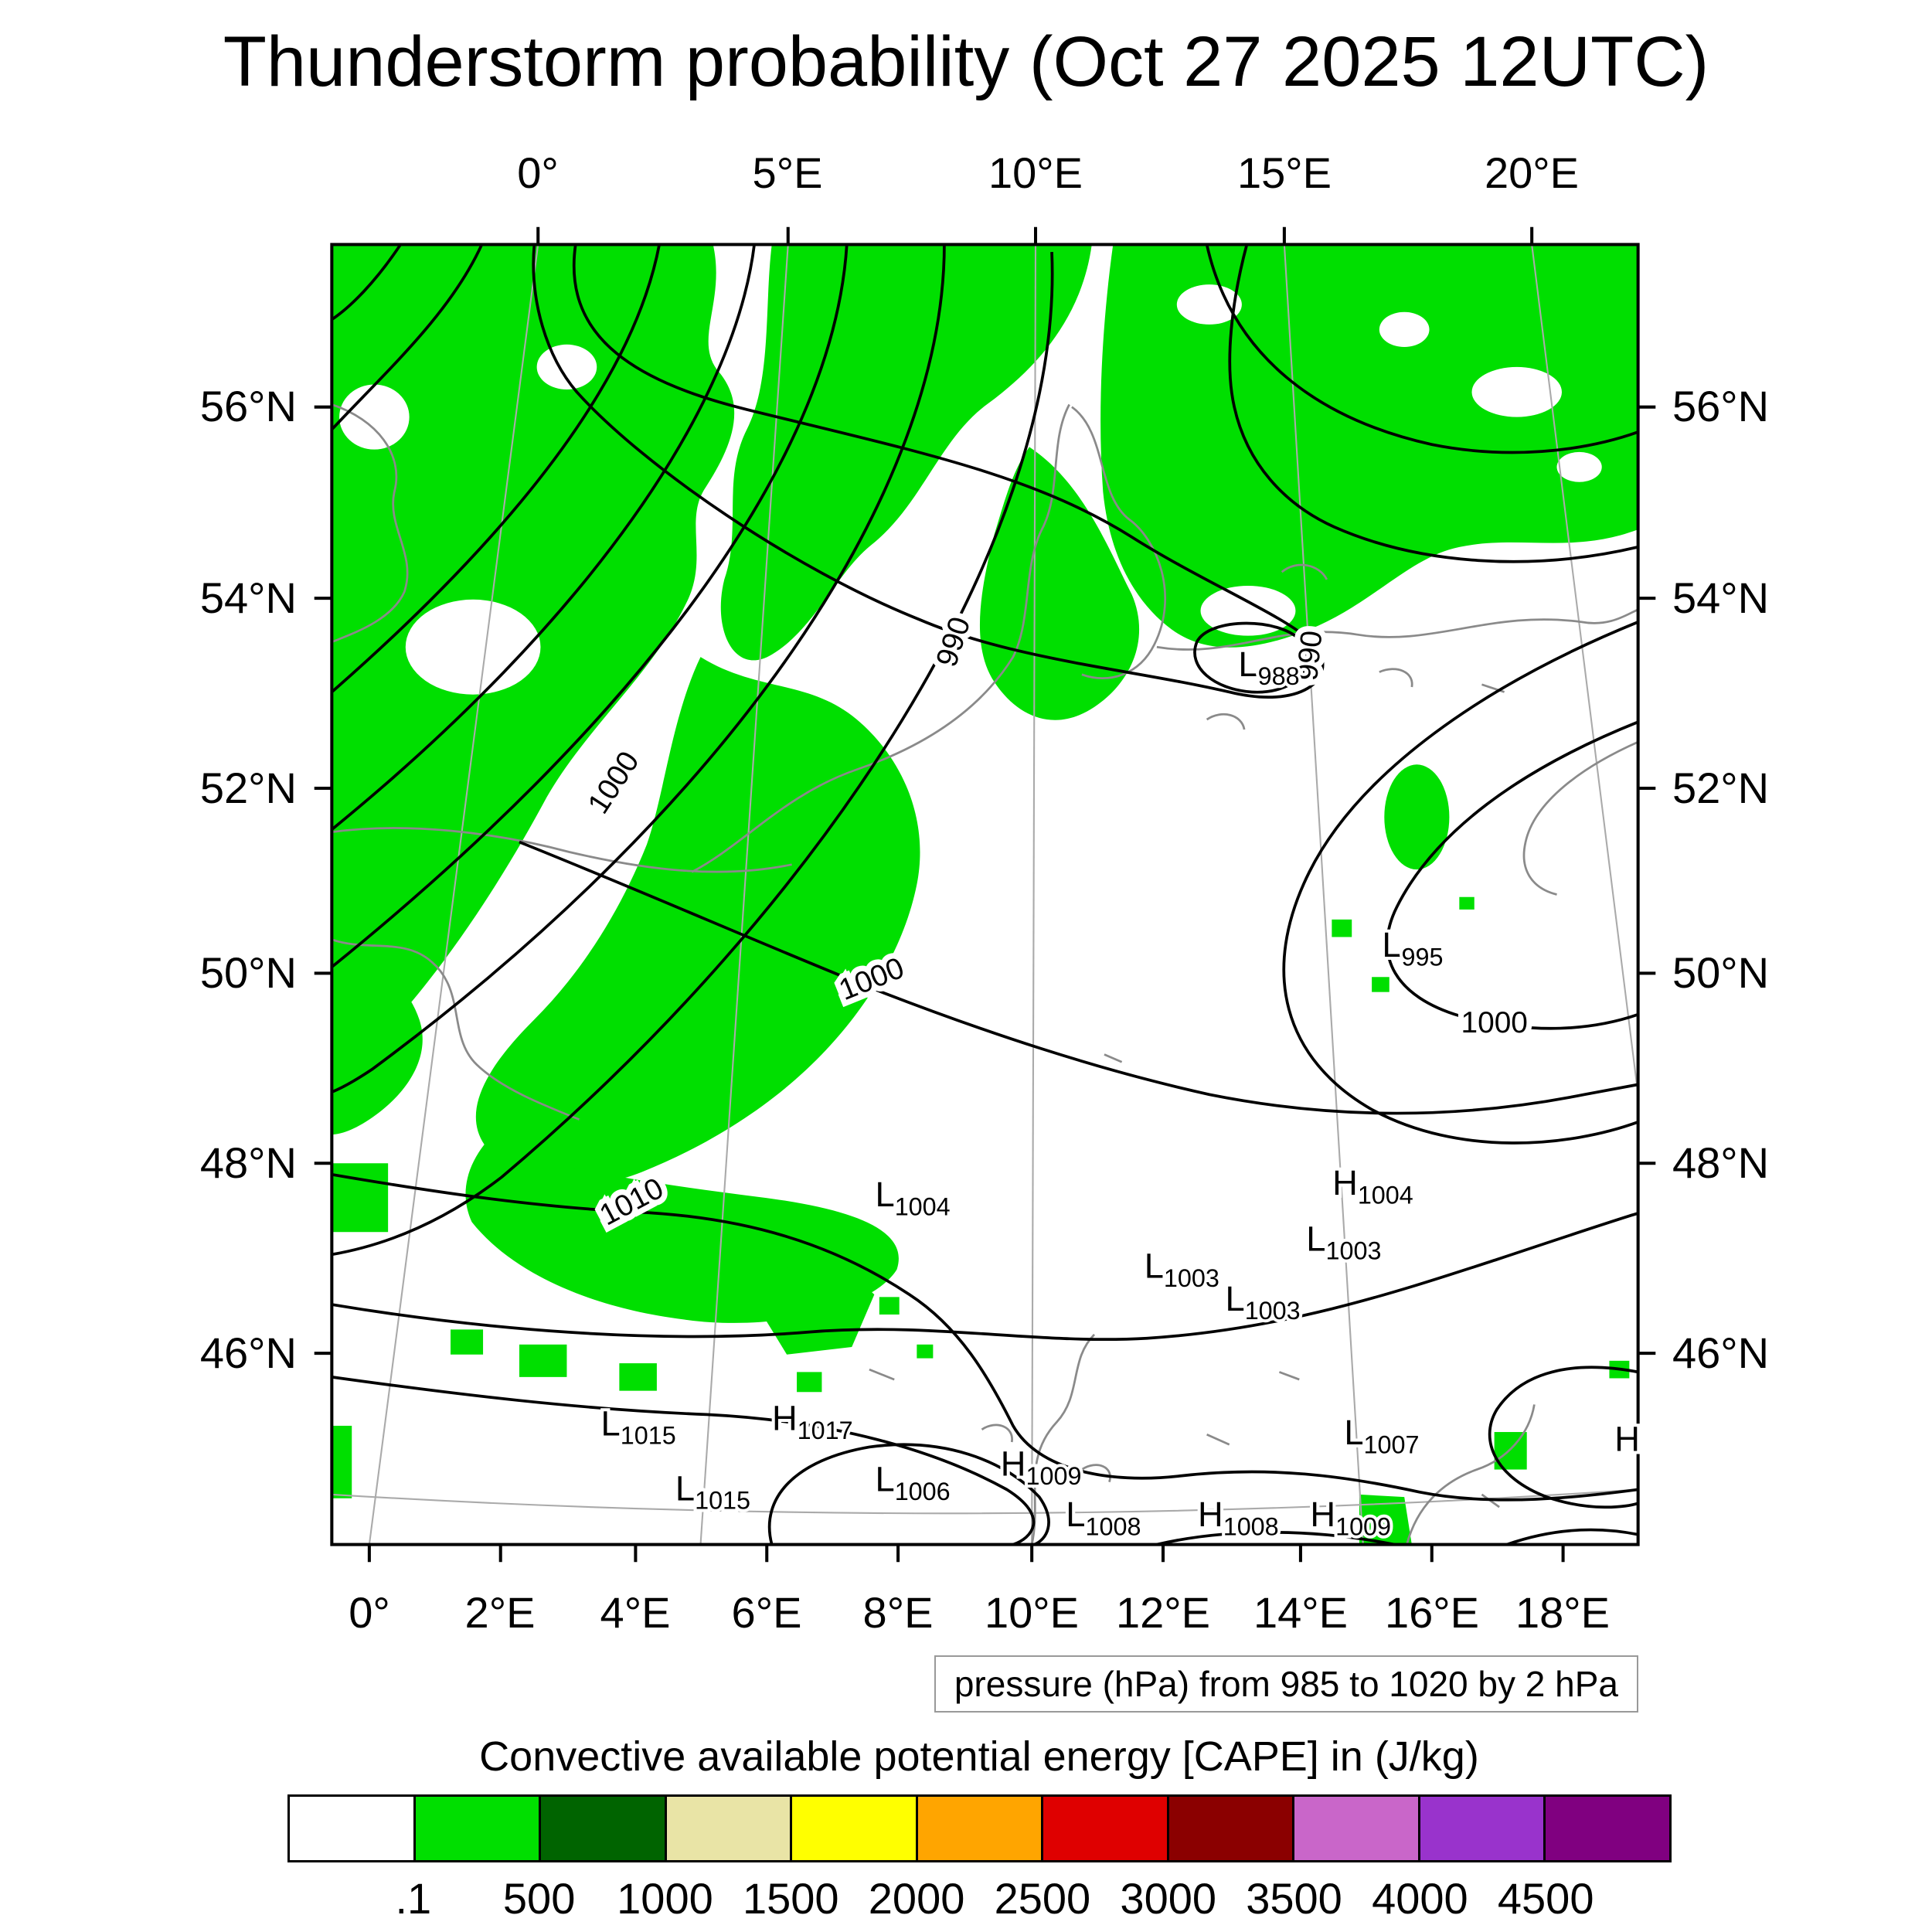 Image resolution: width=1932 pixels, height=1932 pixels. What do you see at coordinates (500, 1613) in the screenshot?
I see `axis-label-bottom: 2°E` at bounding box center [500, 1613].